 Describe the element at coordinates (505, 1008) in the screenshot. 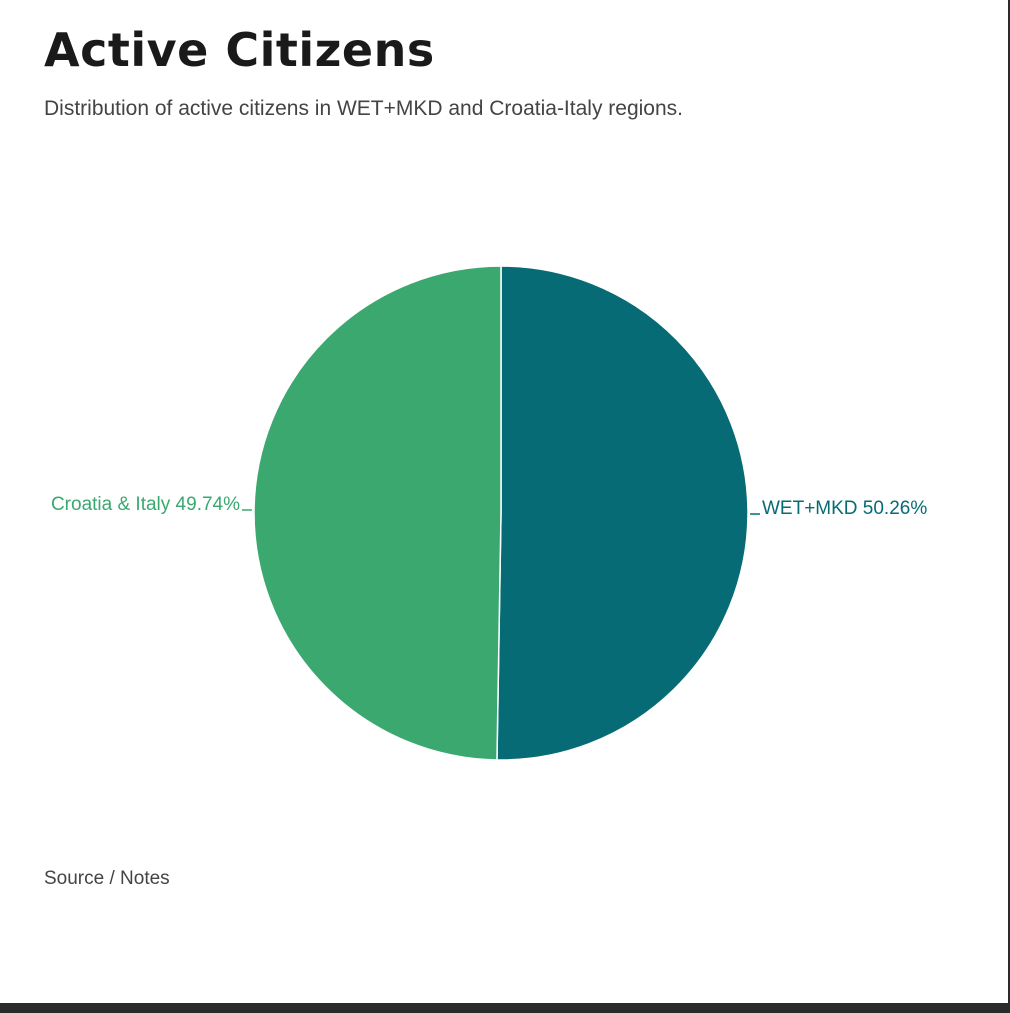

I see `bottom-bar` at that location.